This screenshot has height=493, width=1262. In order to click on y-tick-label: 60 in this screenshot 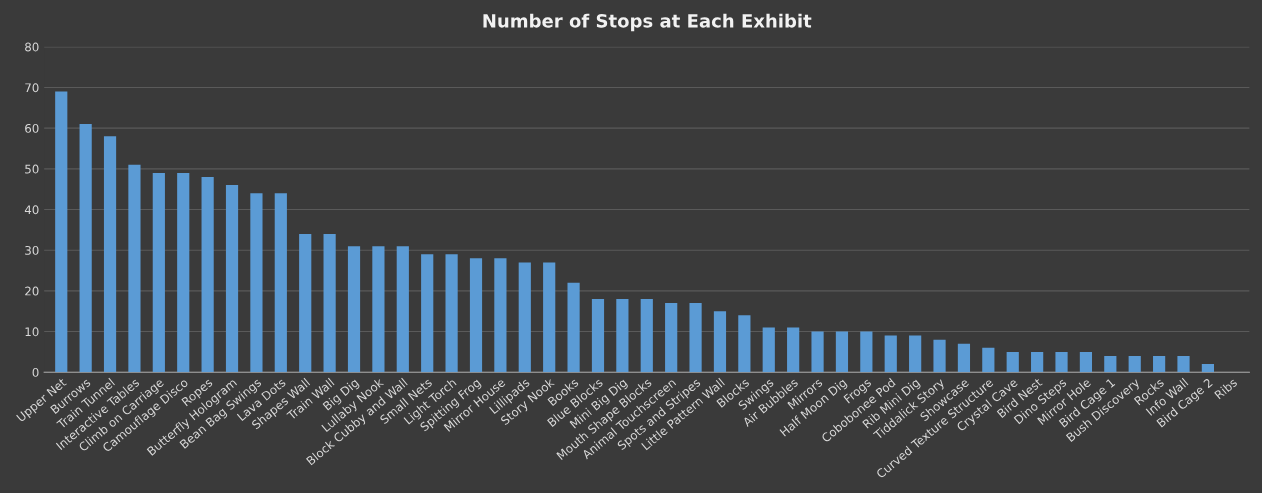, I will do `click(32, 128)`.